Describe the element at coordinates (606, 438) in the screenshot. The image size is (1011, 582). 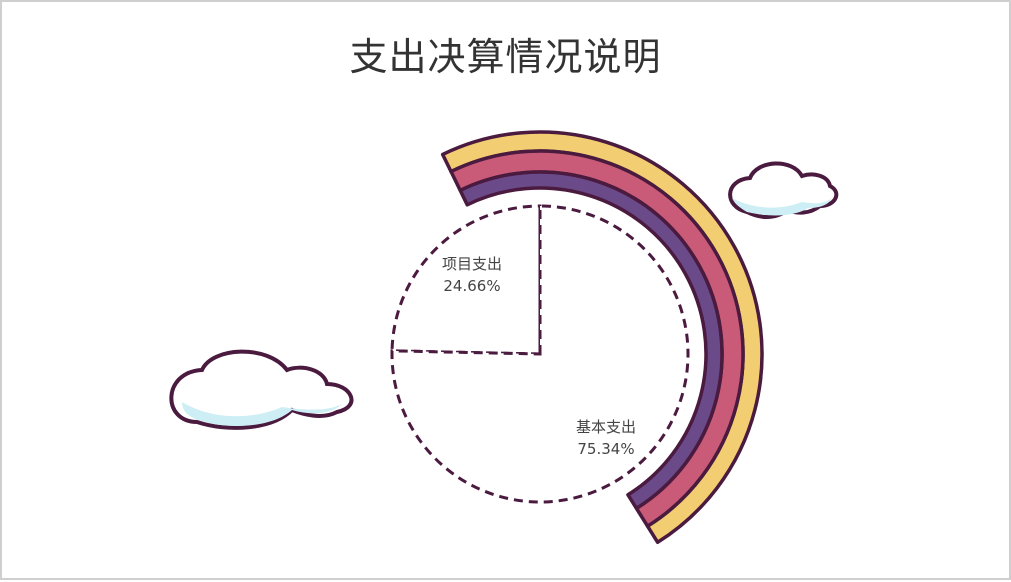
I see `slice-label-group-basic: 基本支出 75.34%` at that location.